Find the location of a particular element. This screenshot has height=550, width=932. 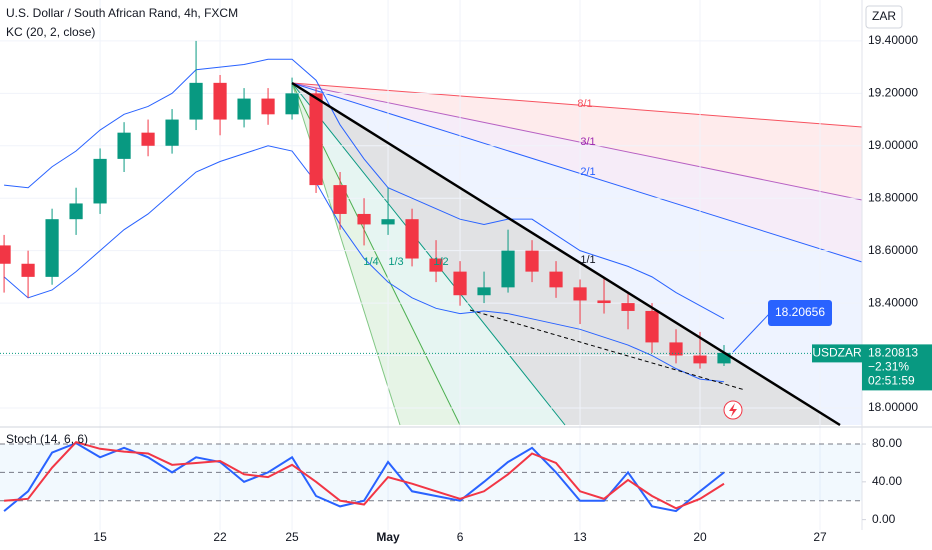

fan-label: 3/1 is located at coordinates (587, 142).